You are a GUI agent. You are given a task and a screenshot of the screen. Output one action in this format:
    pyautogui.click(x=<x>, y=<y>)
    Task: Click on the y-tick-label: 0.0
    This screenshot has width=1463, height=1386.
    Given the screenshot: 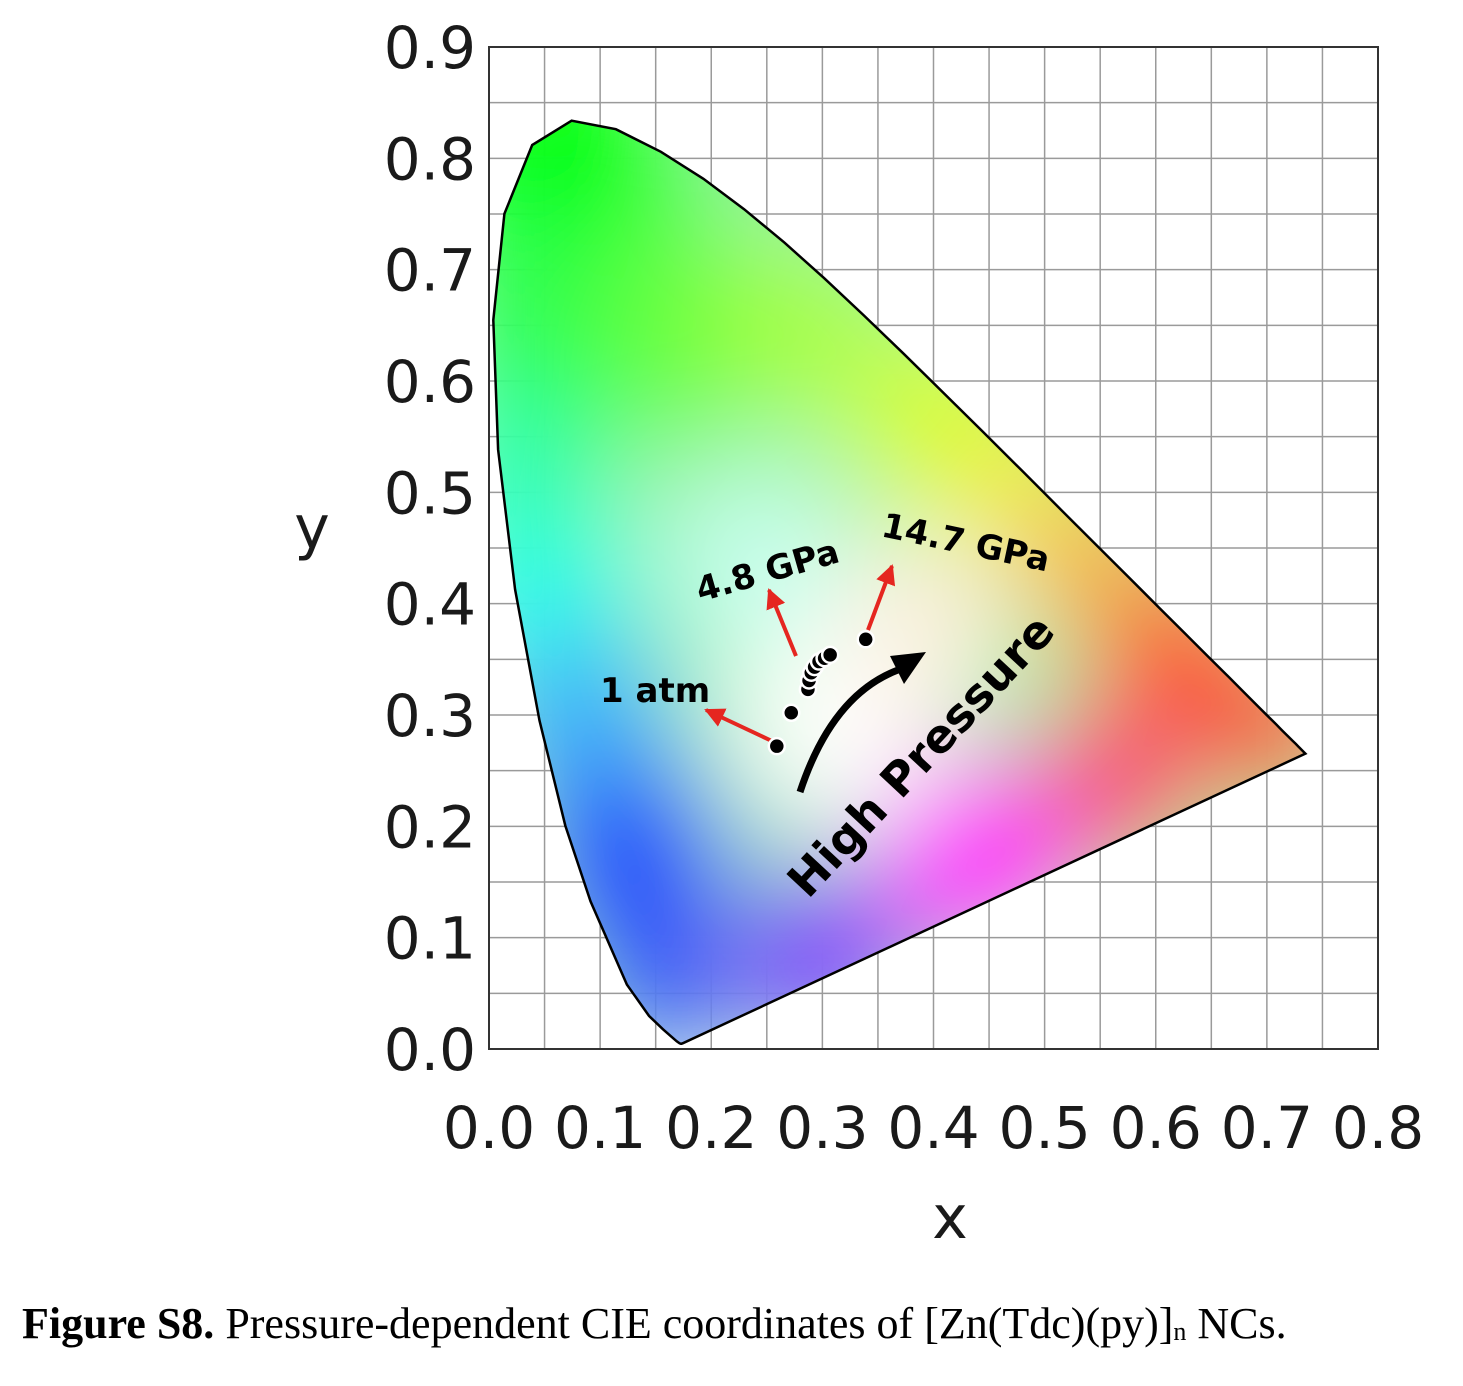 What is the action you would take?
    pyautogui.click(x=430, y=1050)
    